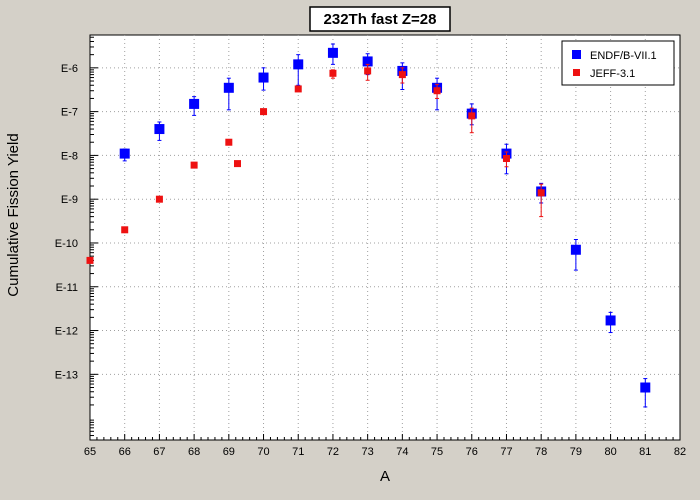 This screenshot has width=700, height=500. Describe the element at coordinates (576, 452) in the screenshot. I see `x-tick-label: 79` at that location.